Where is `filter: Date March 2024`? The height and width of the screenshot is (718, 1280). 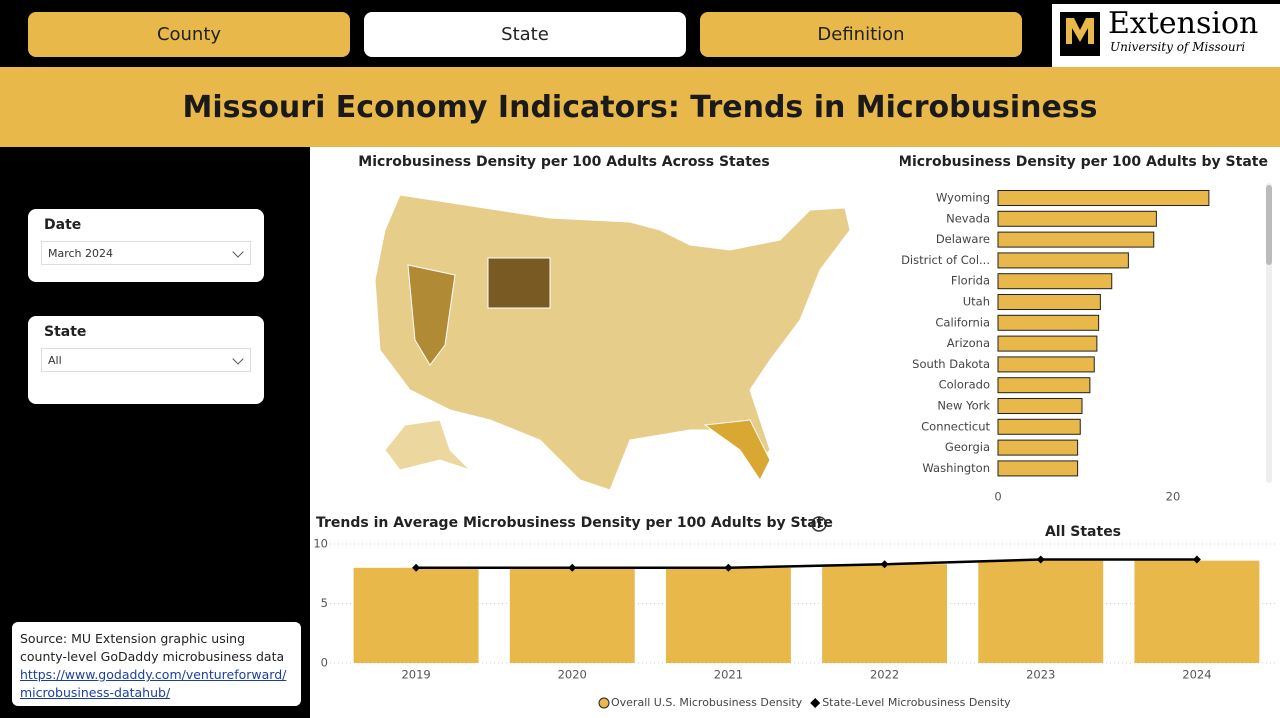
filter: Date March 2024 is located at coordinates (146, 245).